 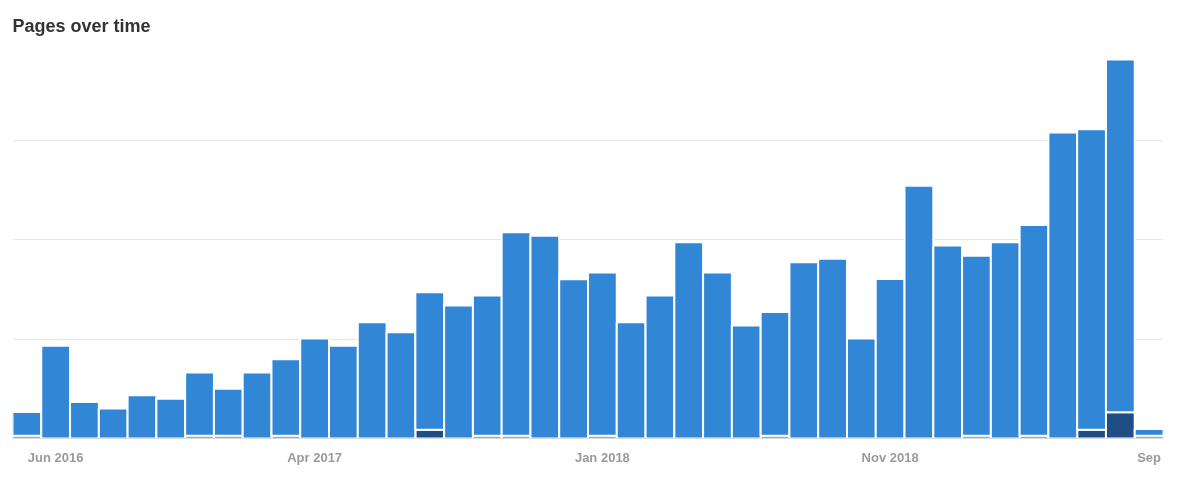 I want to click on x-tick-label: Jun 2016, so click(x=55, y=457).